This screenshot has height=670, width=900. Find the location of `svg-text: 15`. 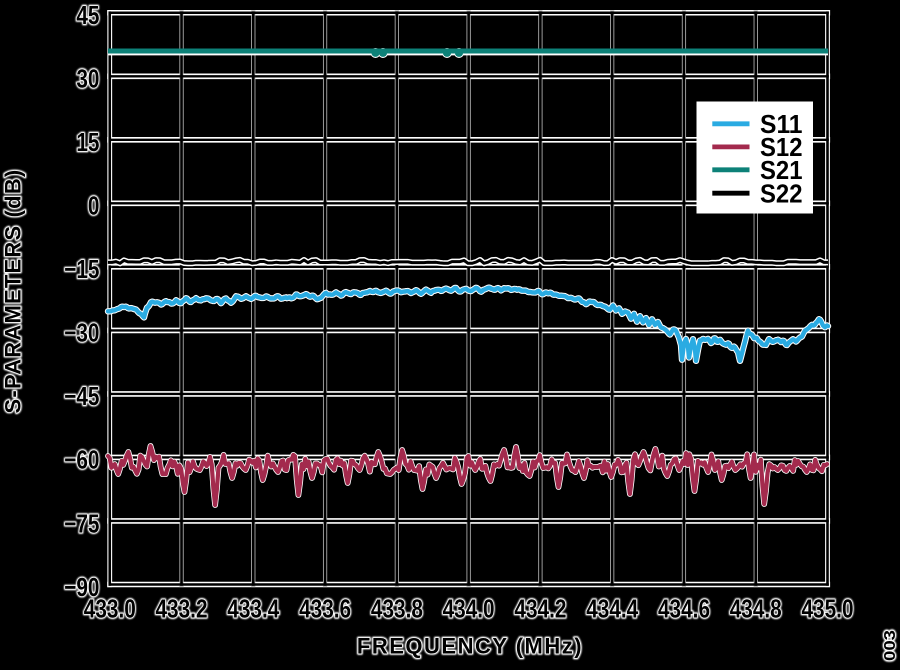

svg-text: 15 is located at coordinates (87, 142).